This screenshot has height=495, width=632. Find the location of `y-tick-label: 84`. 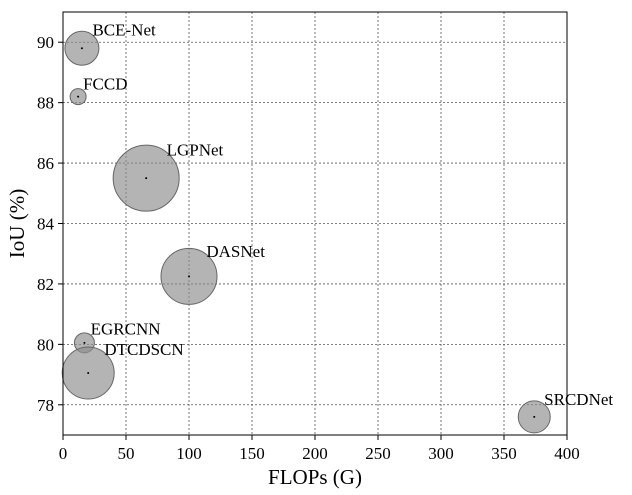

y-tick-label: 84 is located at coordinates (46, 224).